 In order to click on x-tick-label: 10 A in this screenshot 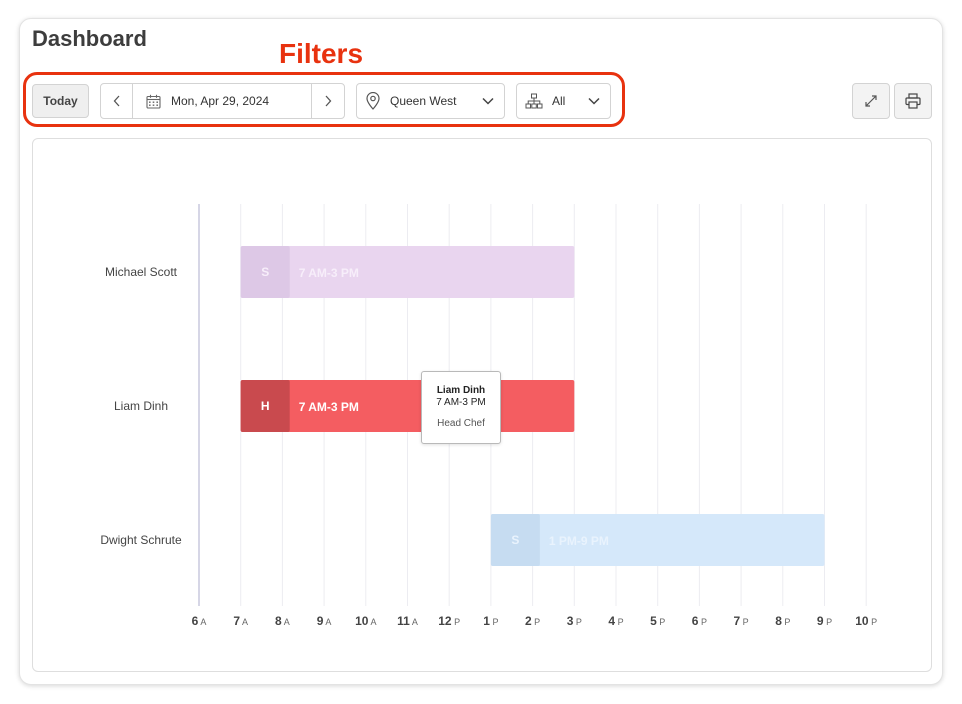, I will do `click(365, 621)`.